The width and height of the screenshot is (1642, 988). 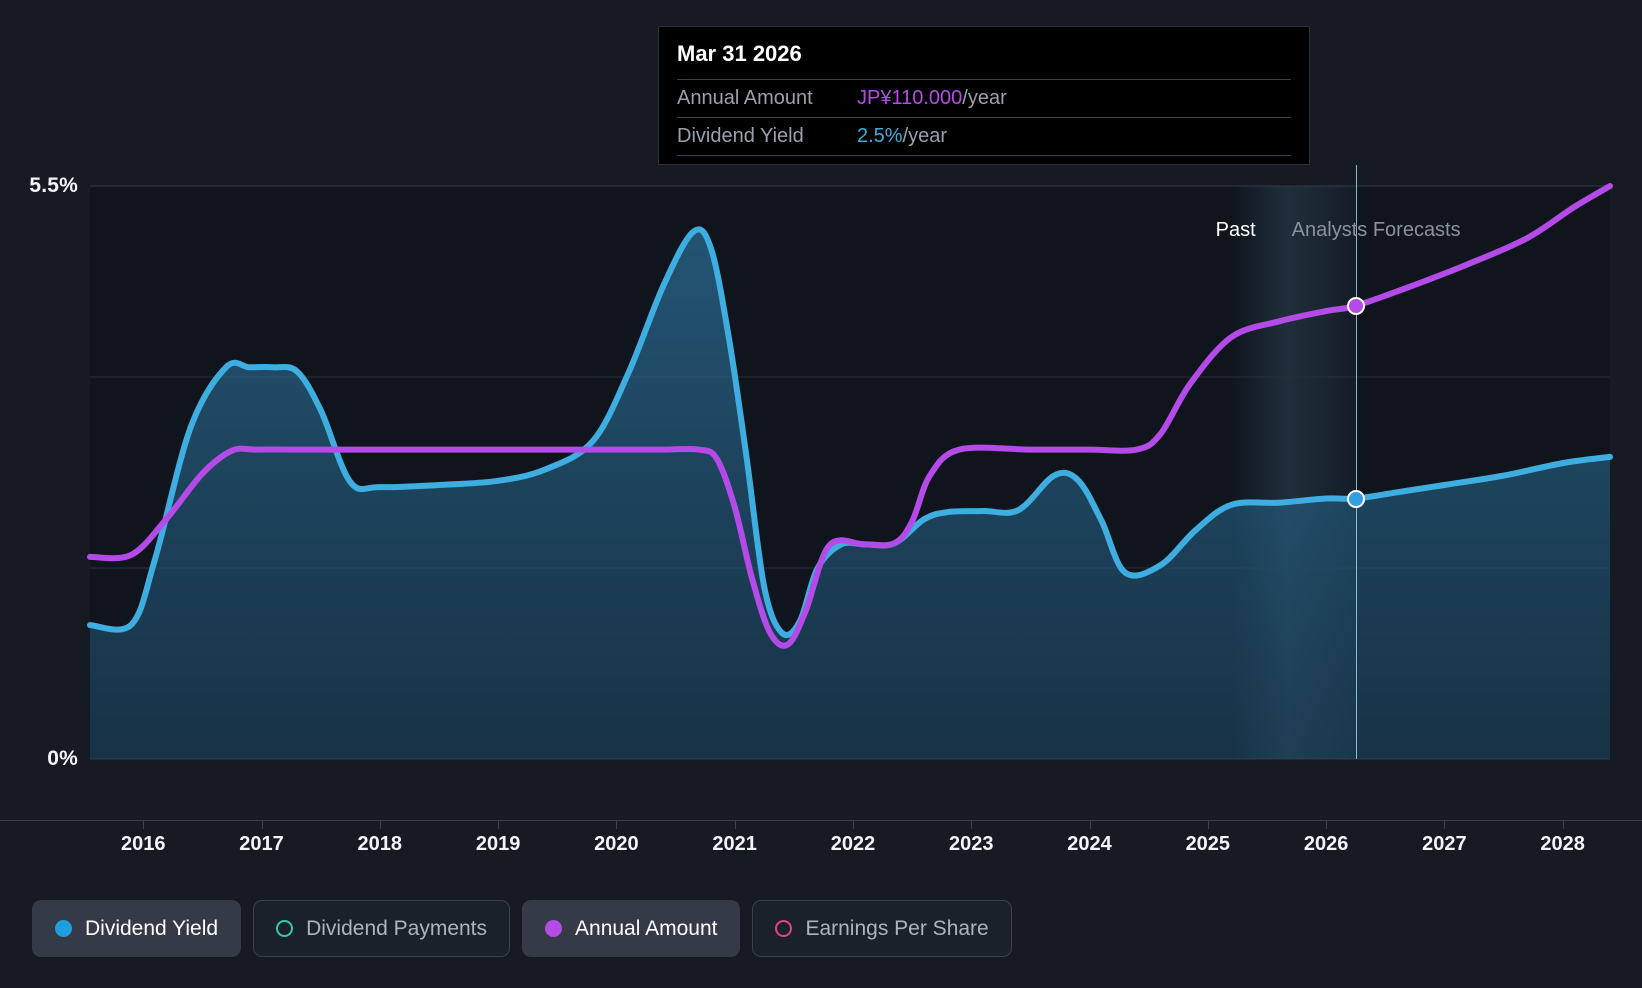 What do you see at coordinates (971, 844) in the screenshot?
I see `x-axis-label-2023: 2023` at bounding box center [971, 844].